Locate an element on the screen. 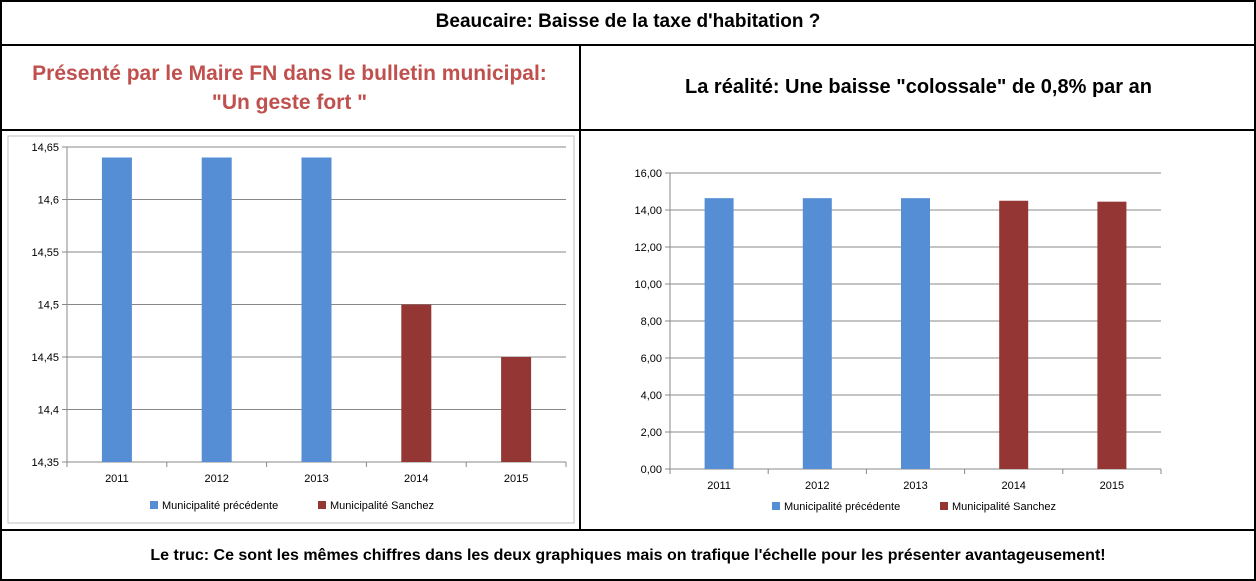 This screenshot has height=581, width=1256. y-tick-label: 6,00 is located at coordinates (651, 359).